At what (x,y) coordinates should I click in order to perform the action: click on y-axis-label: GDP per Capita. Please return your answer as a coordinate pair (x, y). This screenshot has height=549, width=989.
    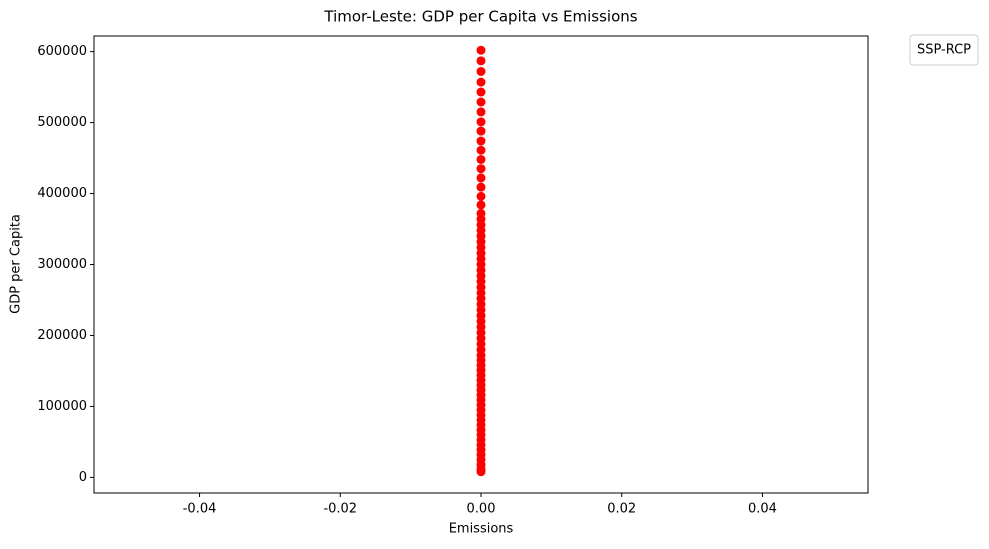
    Looking at the image, I should click on (16, 264).